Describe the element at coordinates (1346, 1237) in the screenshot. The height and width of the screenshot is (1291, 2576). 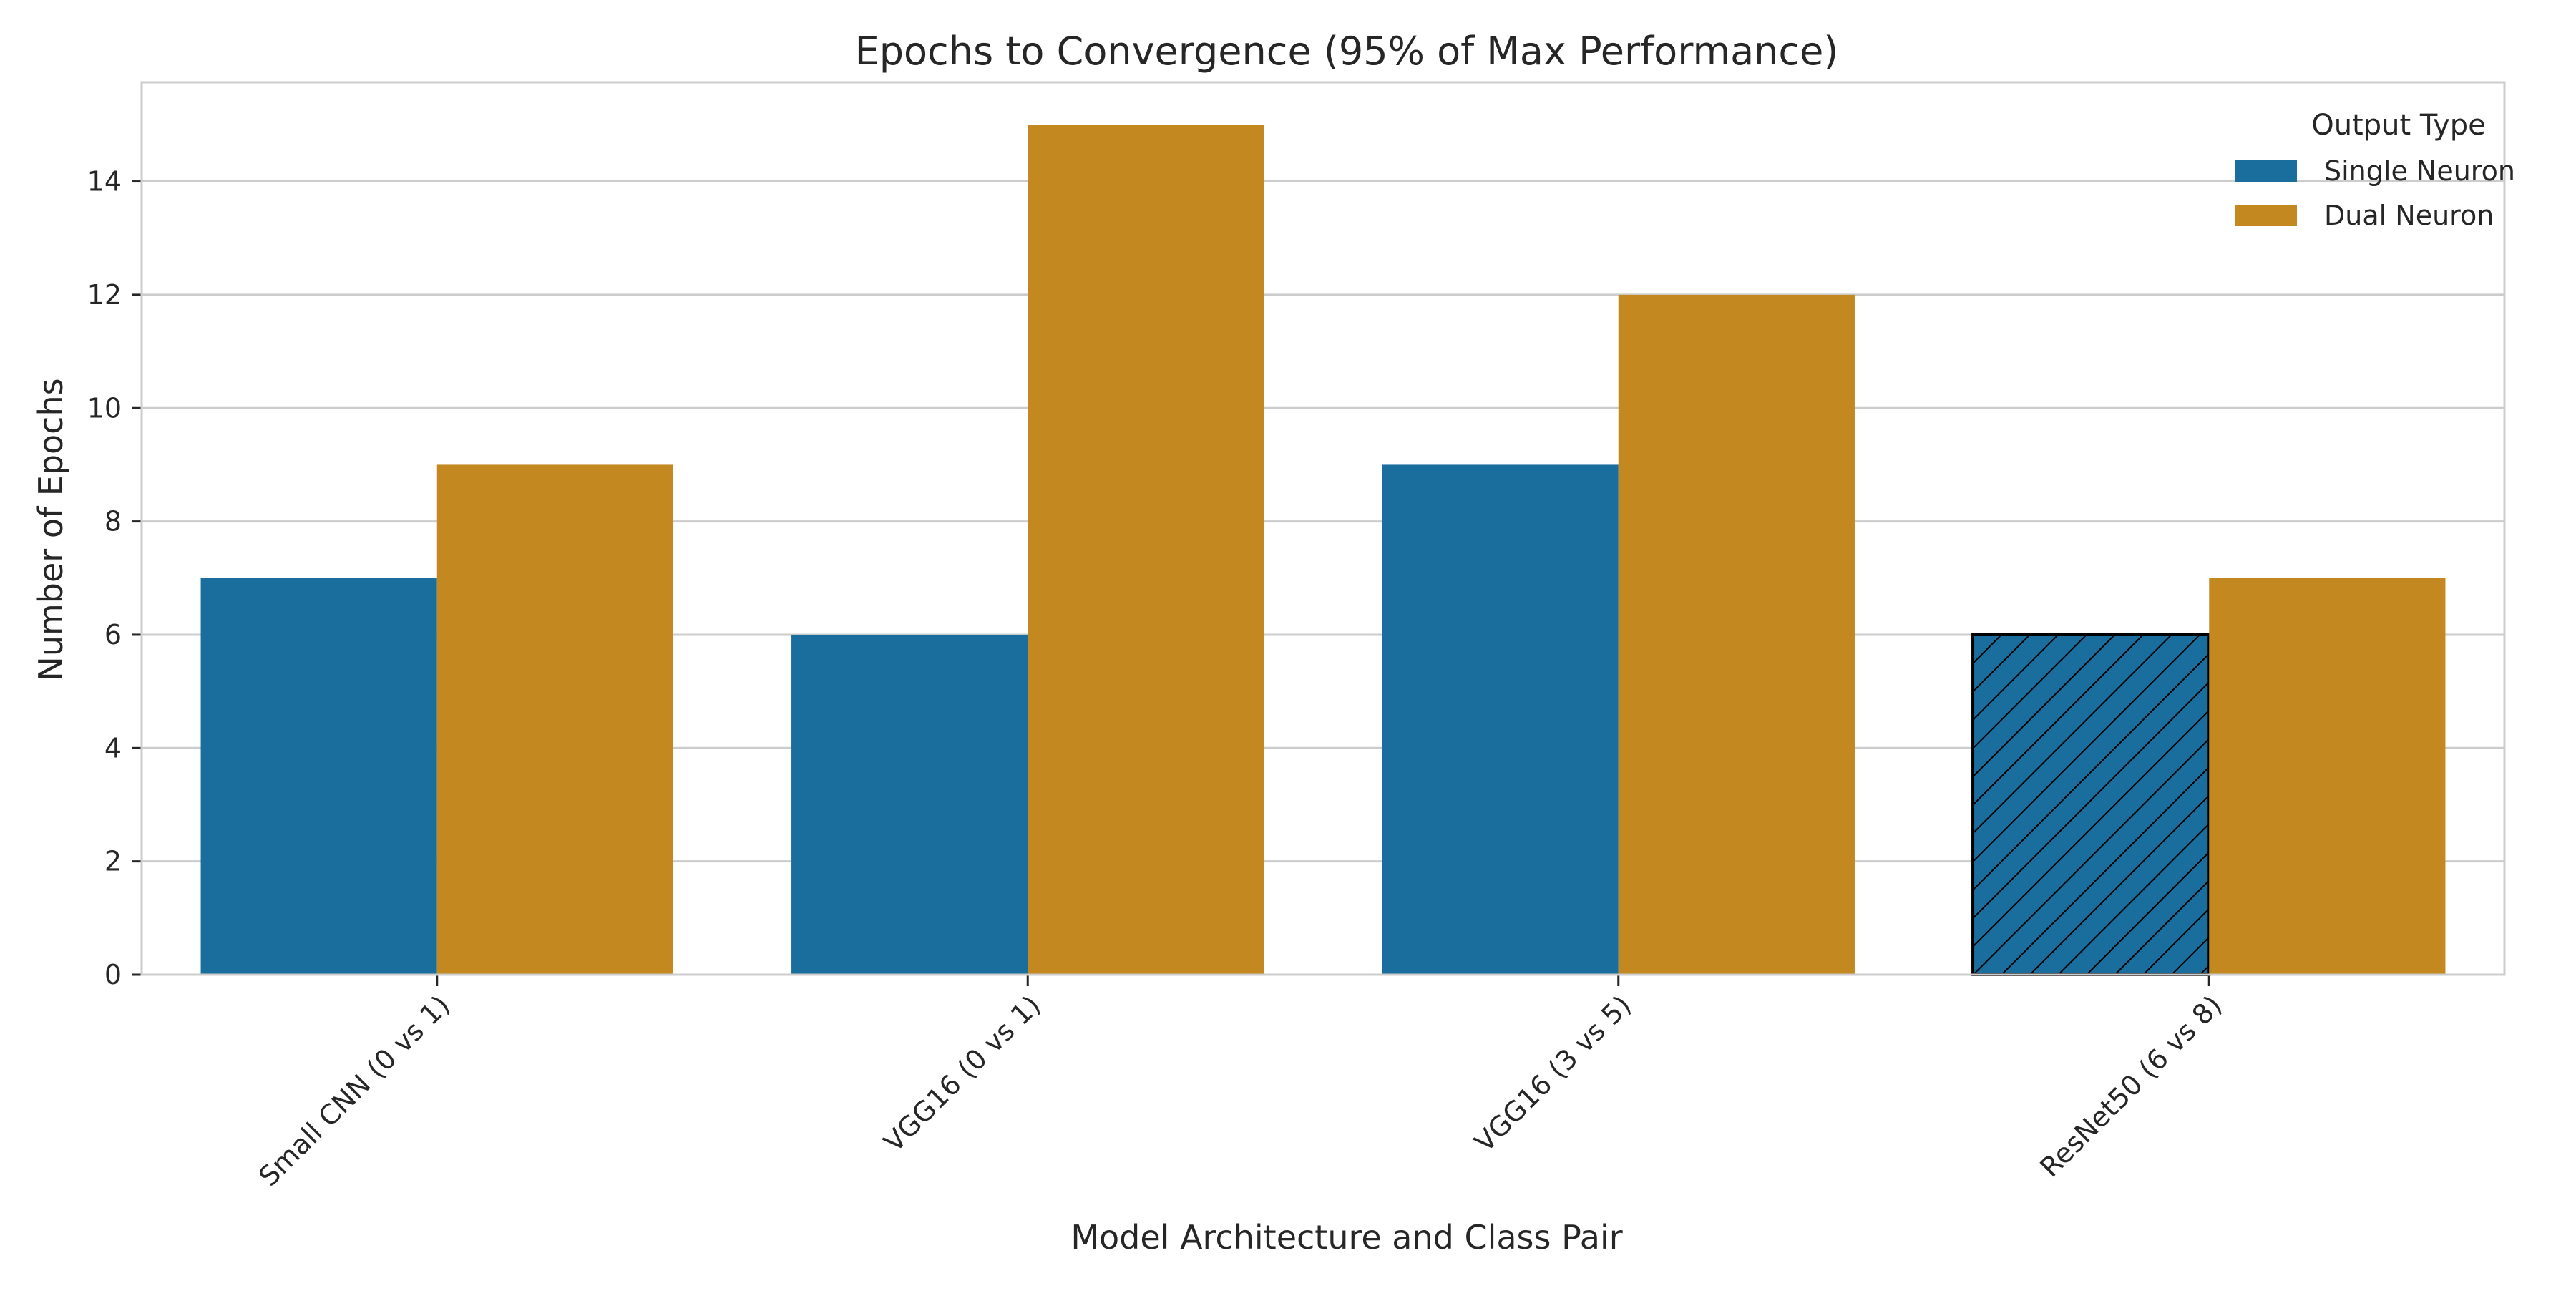
I see `x-axis-label: Model Architecture and Class Pair` at that location.